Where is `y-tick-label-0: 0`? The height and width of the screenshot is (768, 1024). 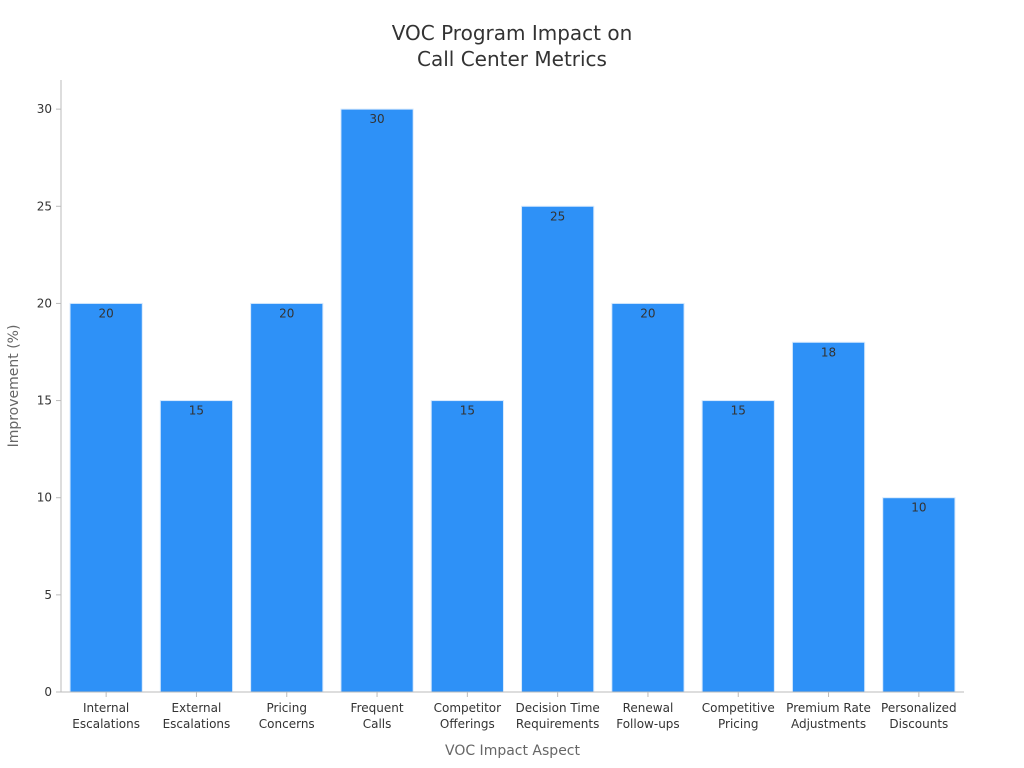 y-tick-label-0: 0 is located at coordinates (48, 692).